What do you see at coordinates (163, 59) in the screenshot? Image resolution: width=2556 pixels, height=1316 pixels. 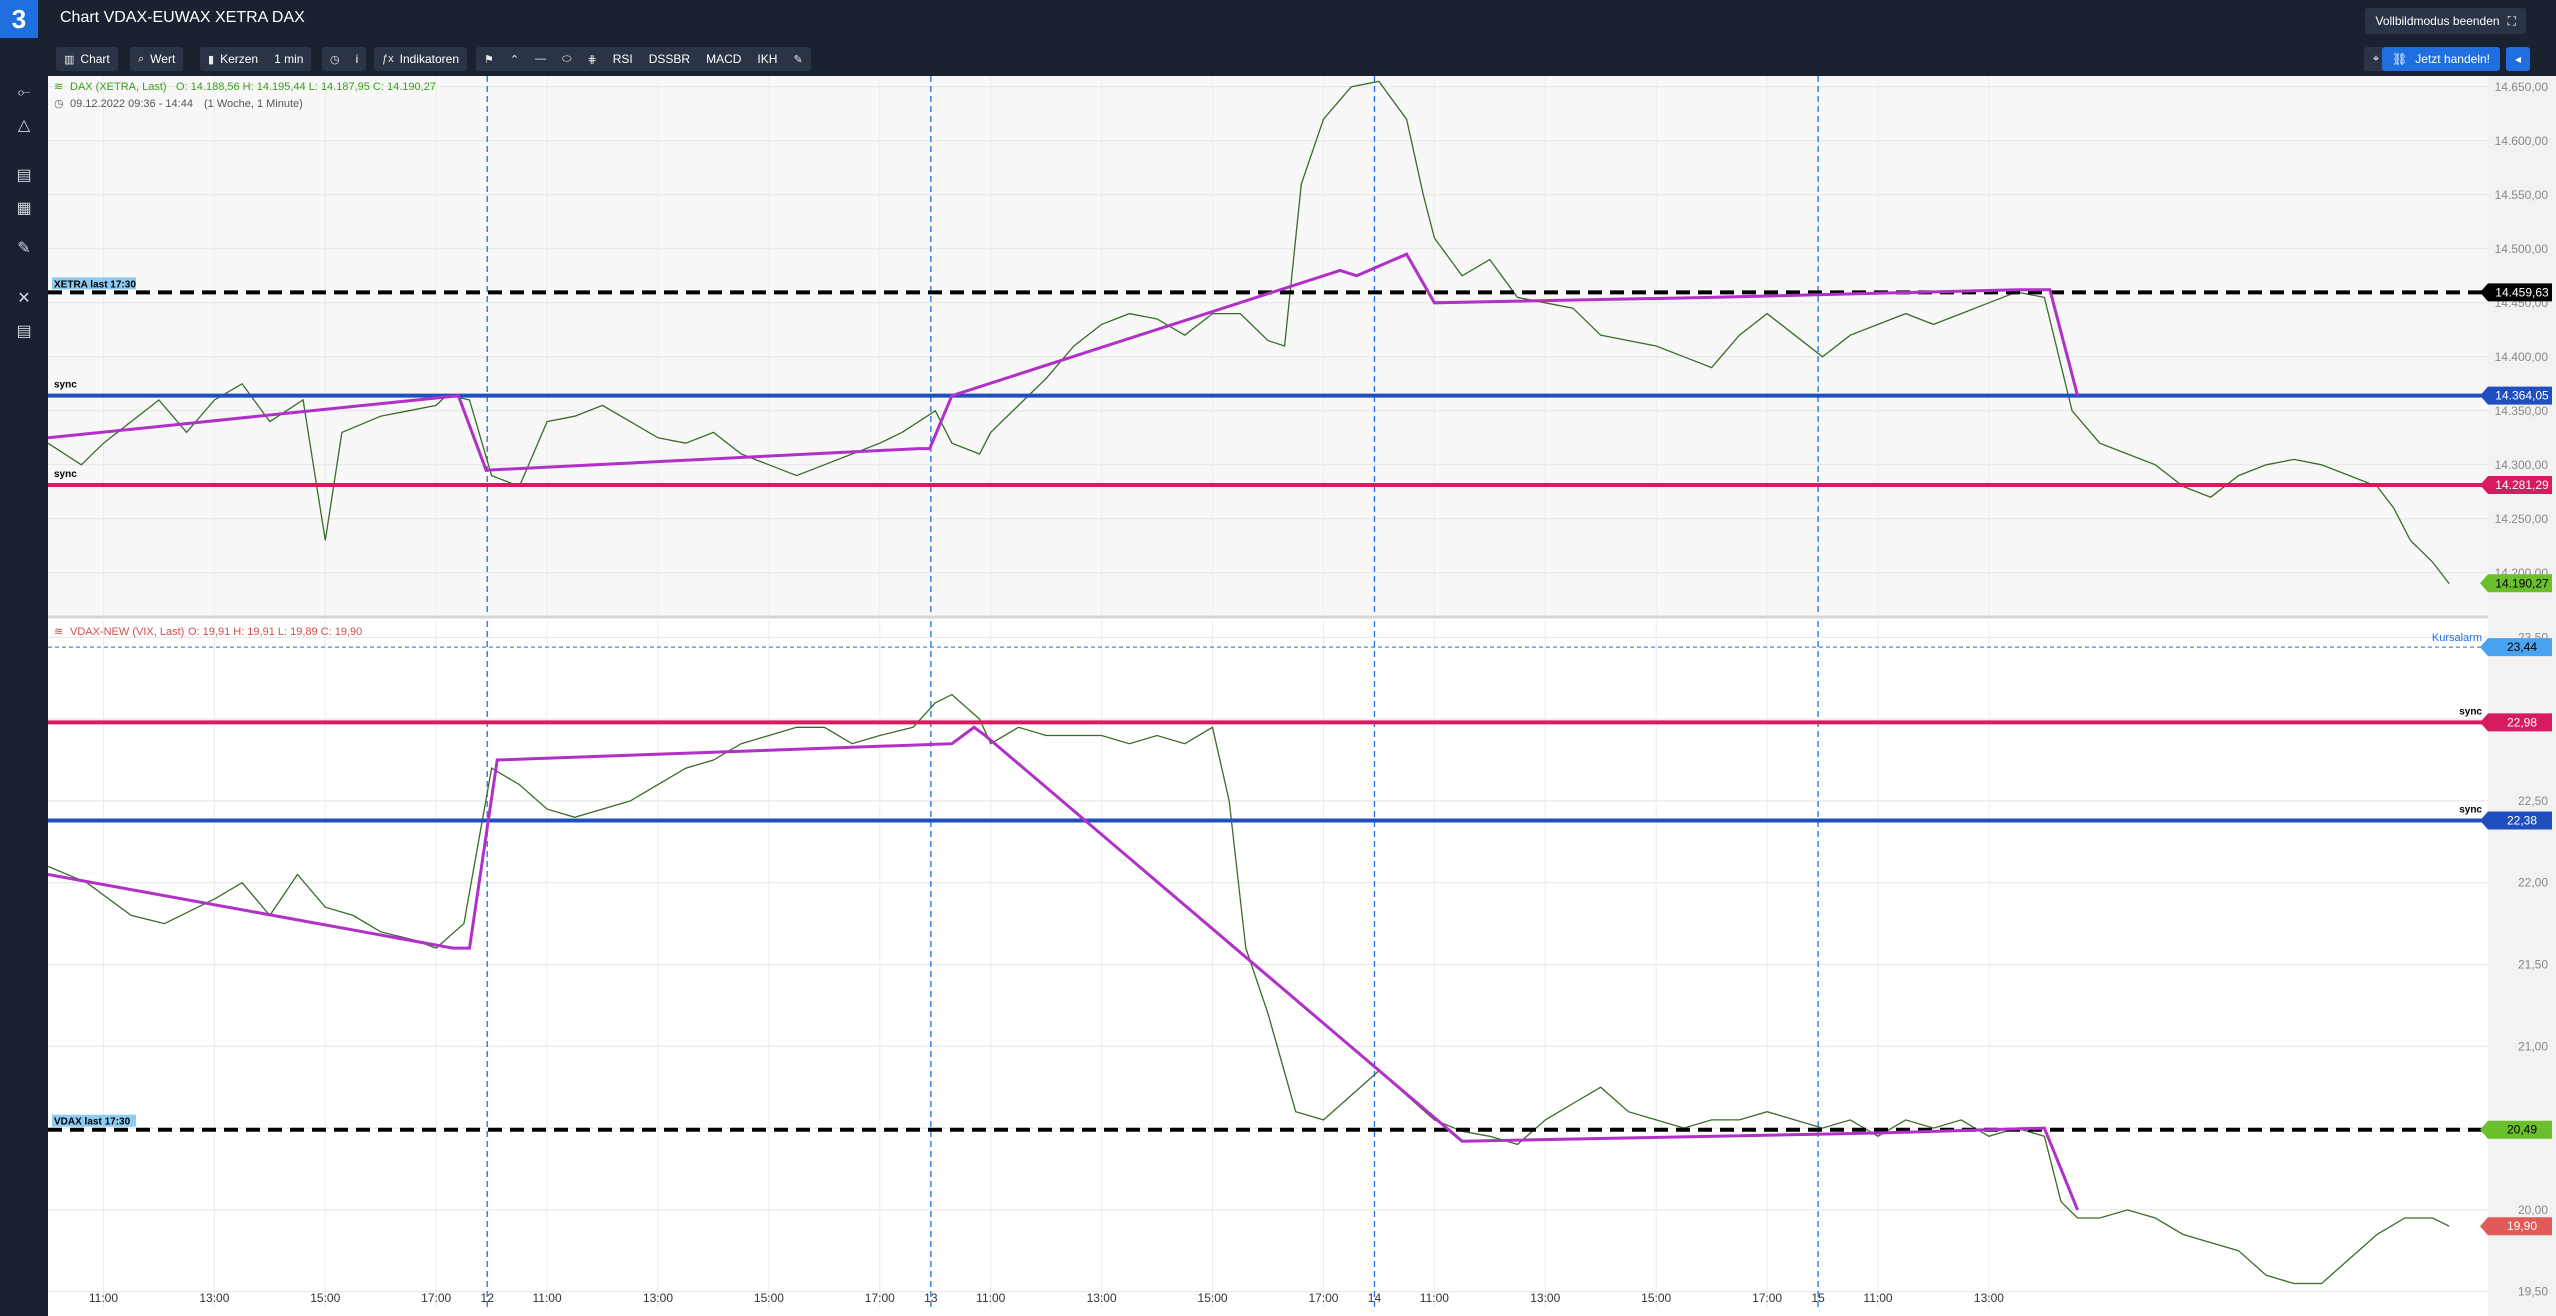 I see `value-label: Wert` at bounding box center [163, 59].